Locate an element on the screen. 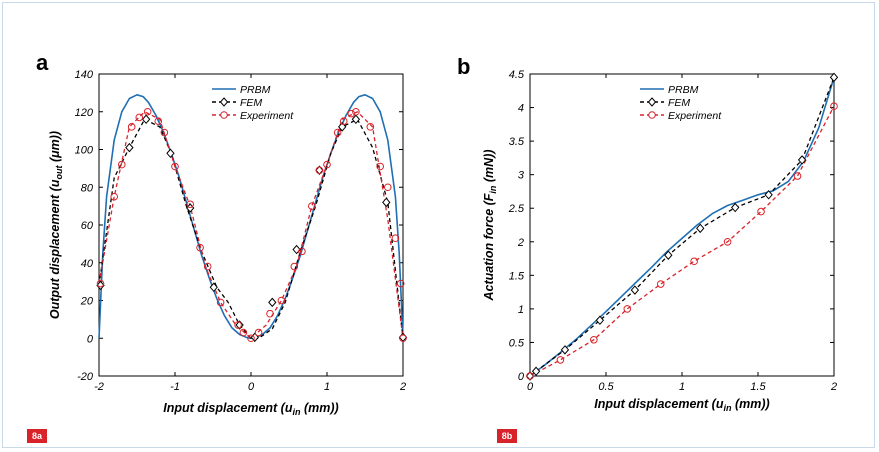  chart-b-ytick-label: 1 is located at coordinates (521, 310).